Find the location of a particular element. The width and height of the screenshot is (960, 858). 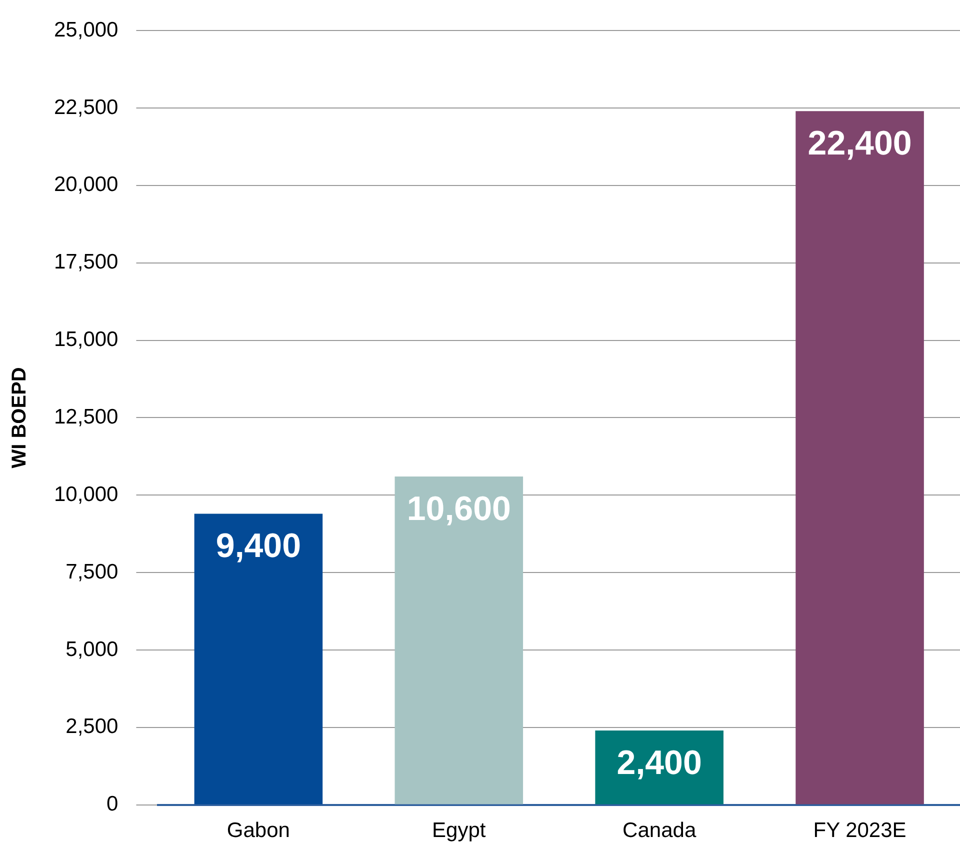

y-tick-label: 25,000 is located at coordinates (86, 30).